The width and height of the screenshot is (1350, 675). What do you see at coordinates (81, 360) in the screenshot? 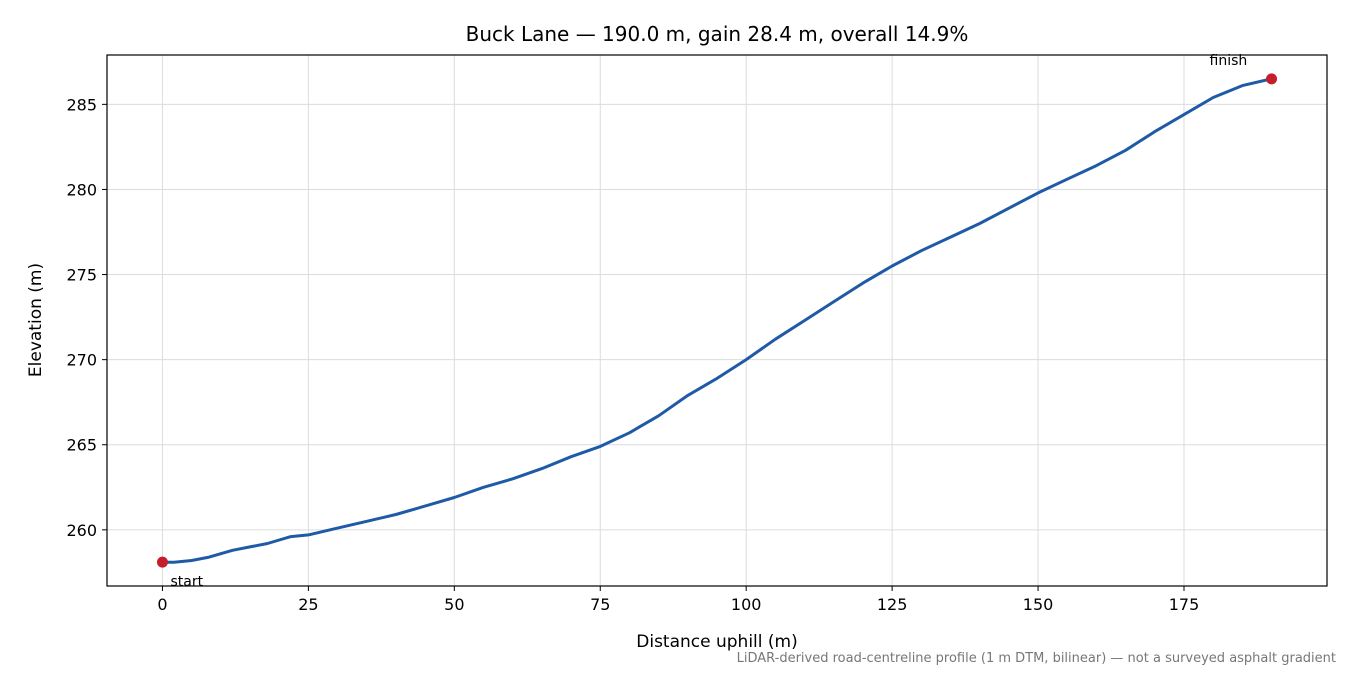
I see `y-tick-label: 270` at bounding box center [81, 360].